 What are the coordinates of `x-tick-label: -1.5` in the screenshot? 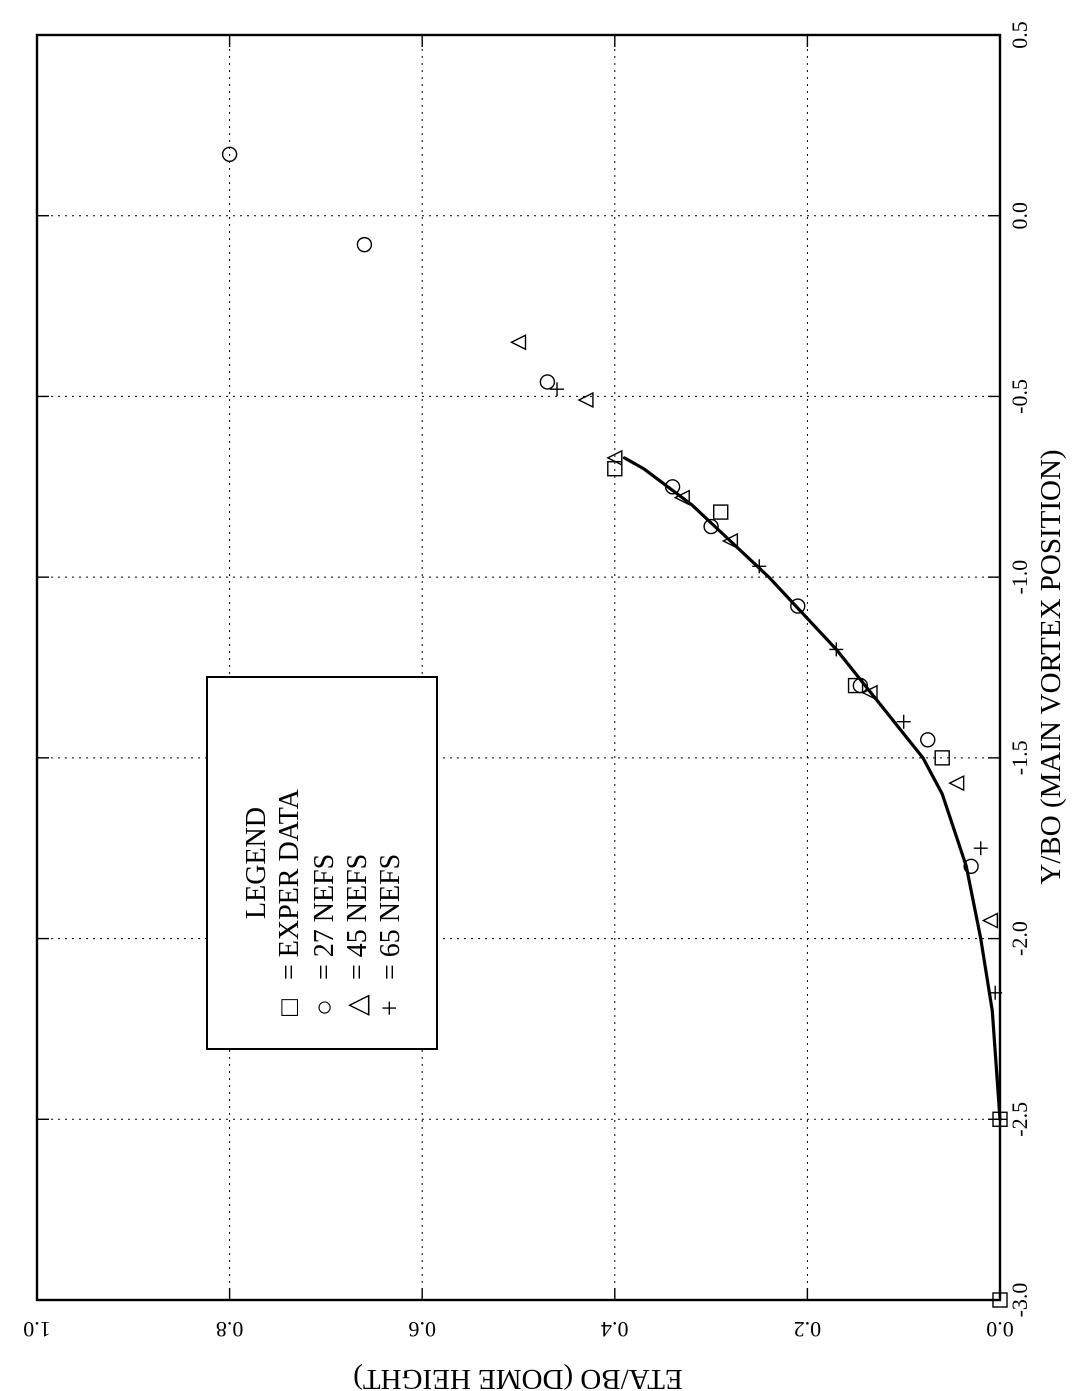 It's located at (1019, 757).